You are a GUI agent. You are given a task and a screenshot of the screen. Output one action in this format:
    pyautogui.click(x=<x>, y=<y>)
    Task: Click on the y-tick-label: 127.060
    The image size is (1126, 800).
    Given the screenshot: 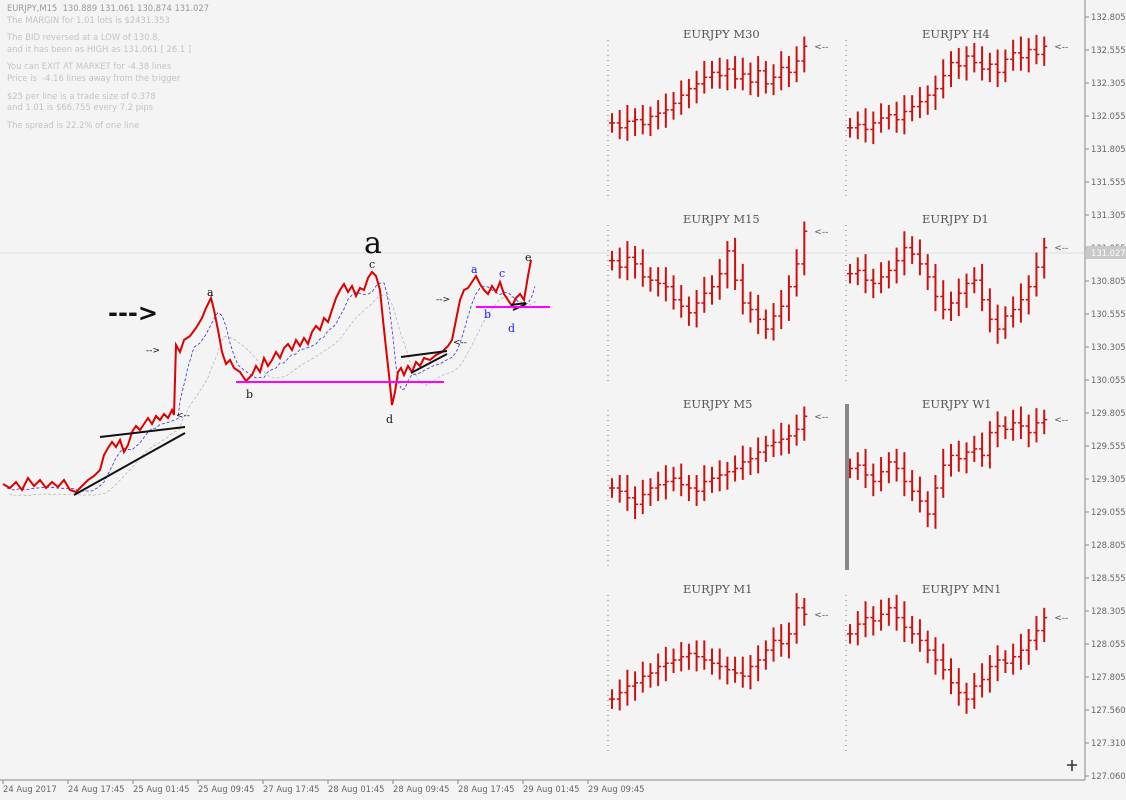 What is the action you would take?
    pyautogui.click(x=1108, y=776)
    